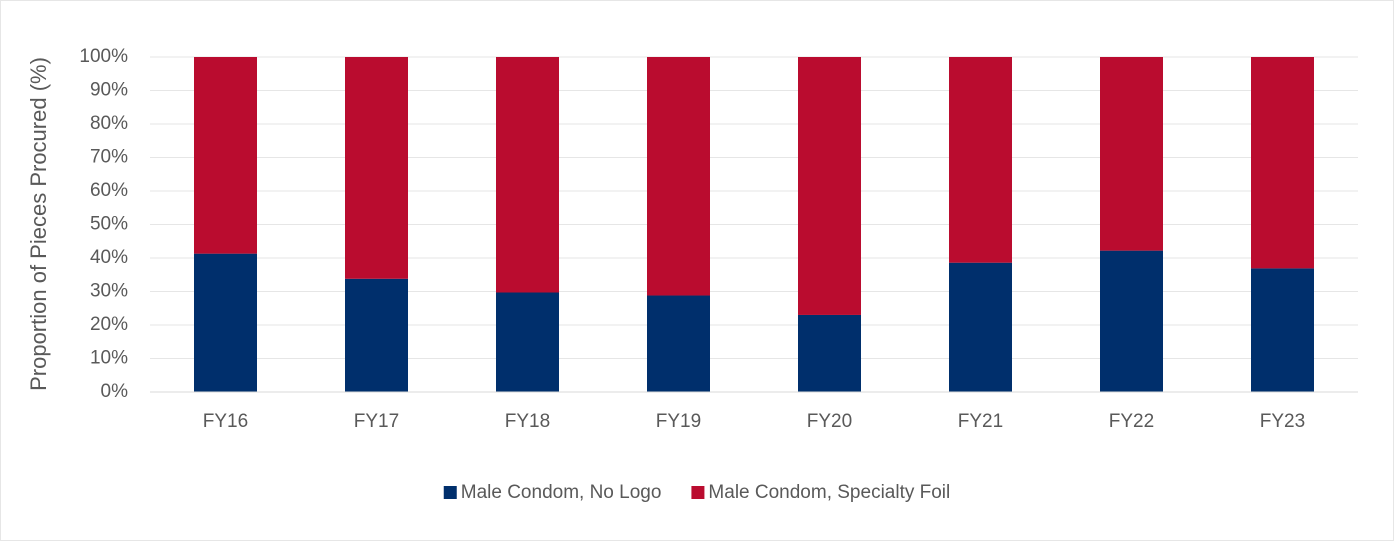  What do you see at coordinates (109, 90) in the screenshot?
I see `y-tick-label: 90%` at bounding box center [109, 90].